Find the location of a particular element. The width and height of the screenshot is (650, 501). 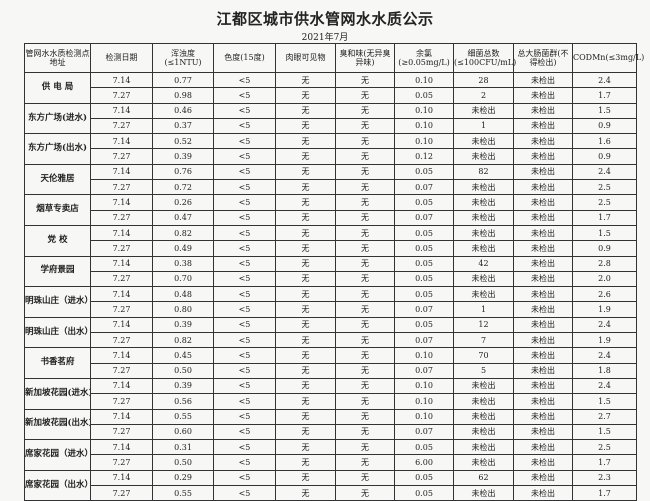

table-row: 学府景园 7.14 0.38 <5 无无 0.05 42 未检出 2.8 is located at coordinates (330, 271).